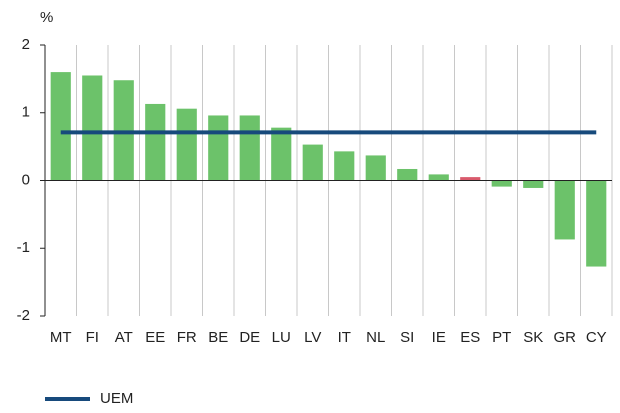 Image resolution: width=620 pixels, height=413 pixels. What do you see at coordinates (533, 337) in the screenshot?
I see `x-tick-label: SK` at bounding box center [533, 337].